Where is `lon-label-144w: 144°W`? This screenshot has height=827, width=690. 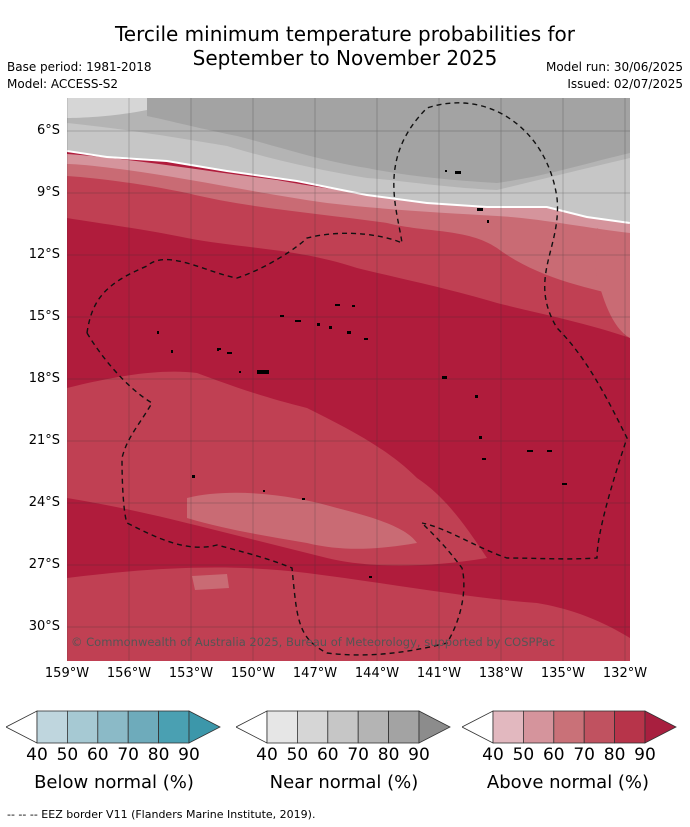
lon-label-144w: 144°W is located at coordinates (377, 673).